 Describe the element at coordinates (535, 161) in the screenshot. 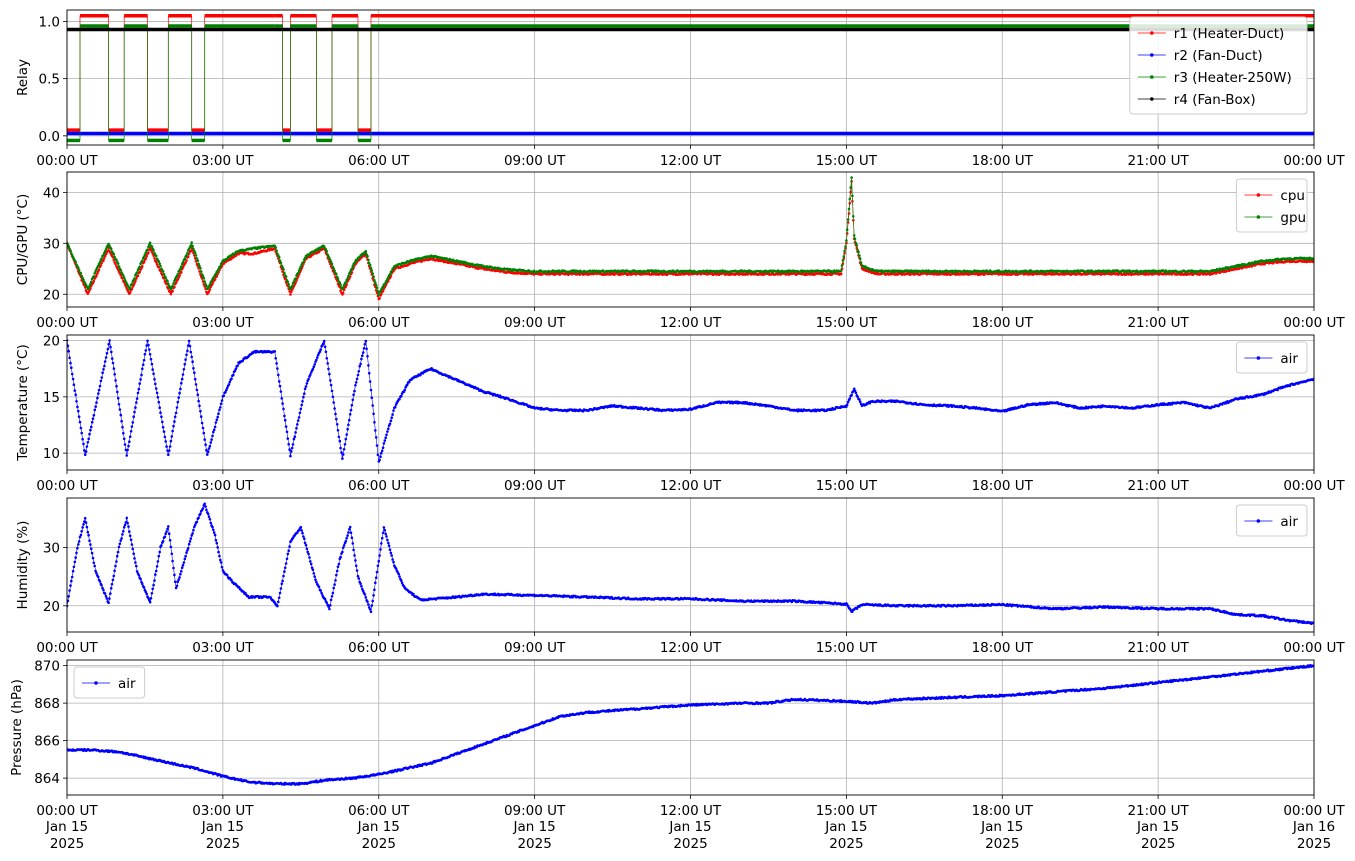

I see `x-tick-label: 09:00 UT` at that location.